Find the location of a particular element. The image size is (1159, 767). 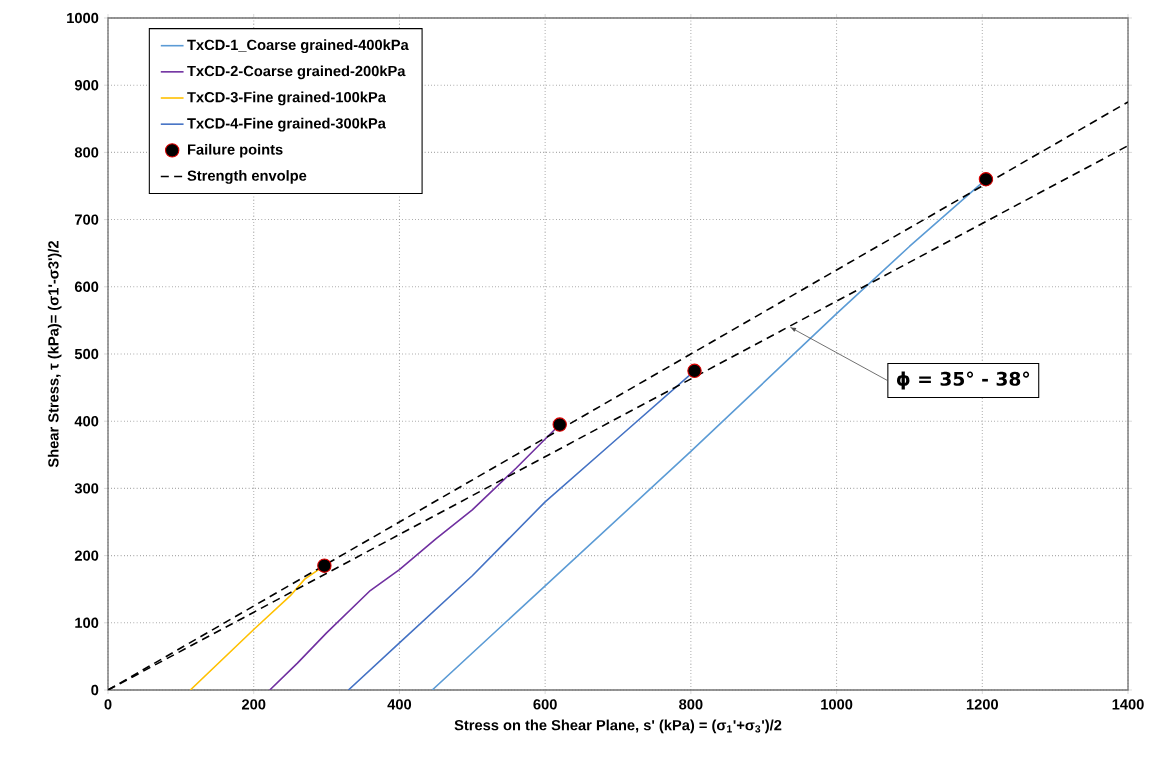

x-tick-label: 400 is located at coordinates (399, 704).